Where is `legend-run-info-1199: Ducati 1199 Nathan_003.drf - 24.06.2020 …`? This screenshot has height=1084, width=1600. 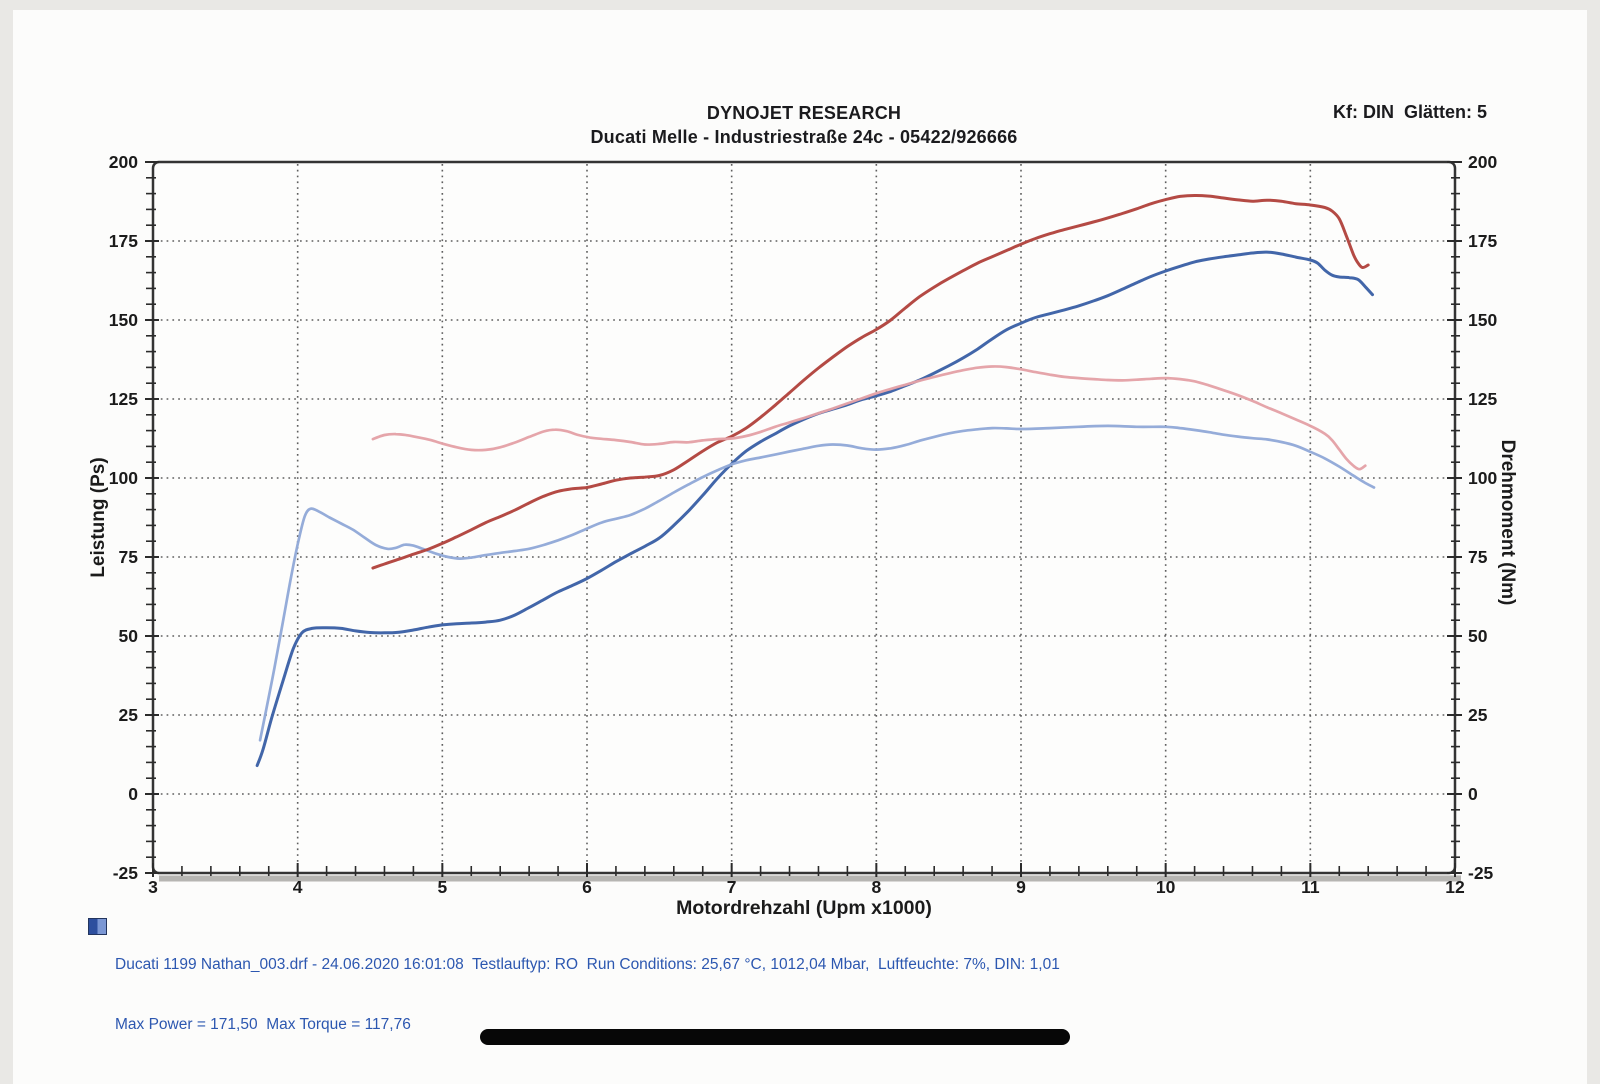 legend-run-info-1199: Ducati 1199 Nathan_003.drf - 24.06.2020 … is located at coordinates (587, 964).